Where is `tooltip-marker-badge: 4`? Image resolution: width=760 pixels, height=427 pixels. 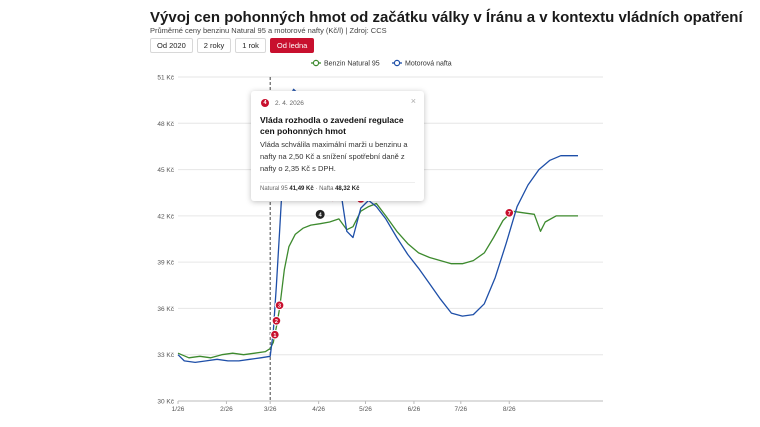
tooltip-marker-badge: 4 is located at coordinates (265, 103).